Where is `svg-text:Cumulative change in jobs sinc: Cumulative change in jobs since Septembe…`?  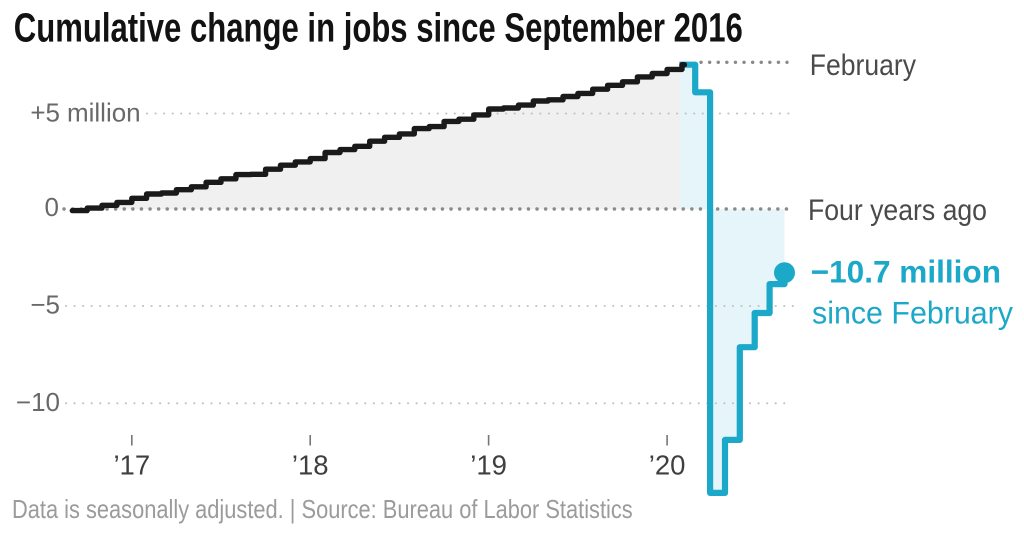 svg-text:Cumulative change in jobs sinc: Cumulative change in jobs since Septembe… is located at coordinates (378, 28).